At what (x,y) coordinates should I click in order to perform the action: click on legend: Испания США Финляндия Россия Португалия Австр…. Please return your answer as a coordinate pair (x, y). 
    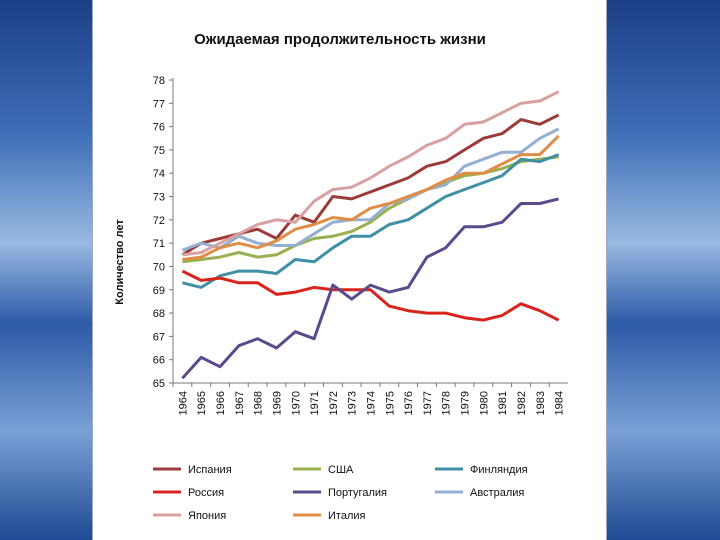
    Looking at the image, I should click on (340, 493).